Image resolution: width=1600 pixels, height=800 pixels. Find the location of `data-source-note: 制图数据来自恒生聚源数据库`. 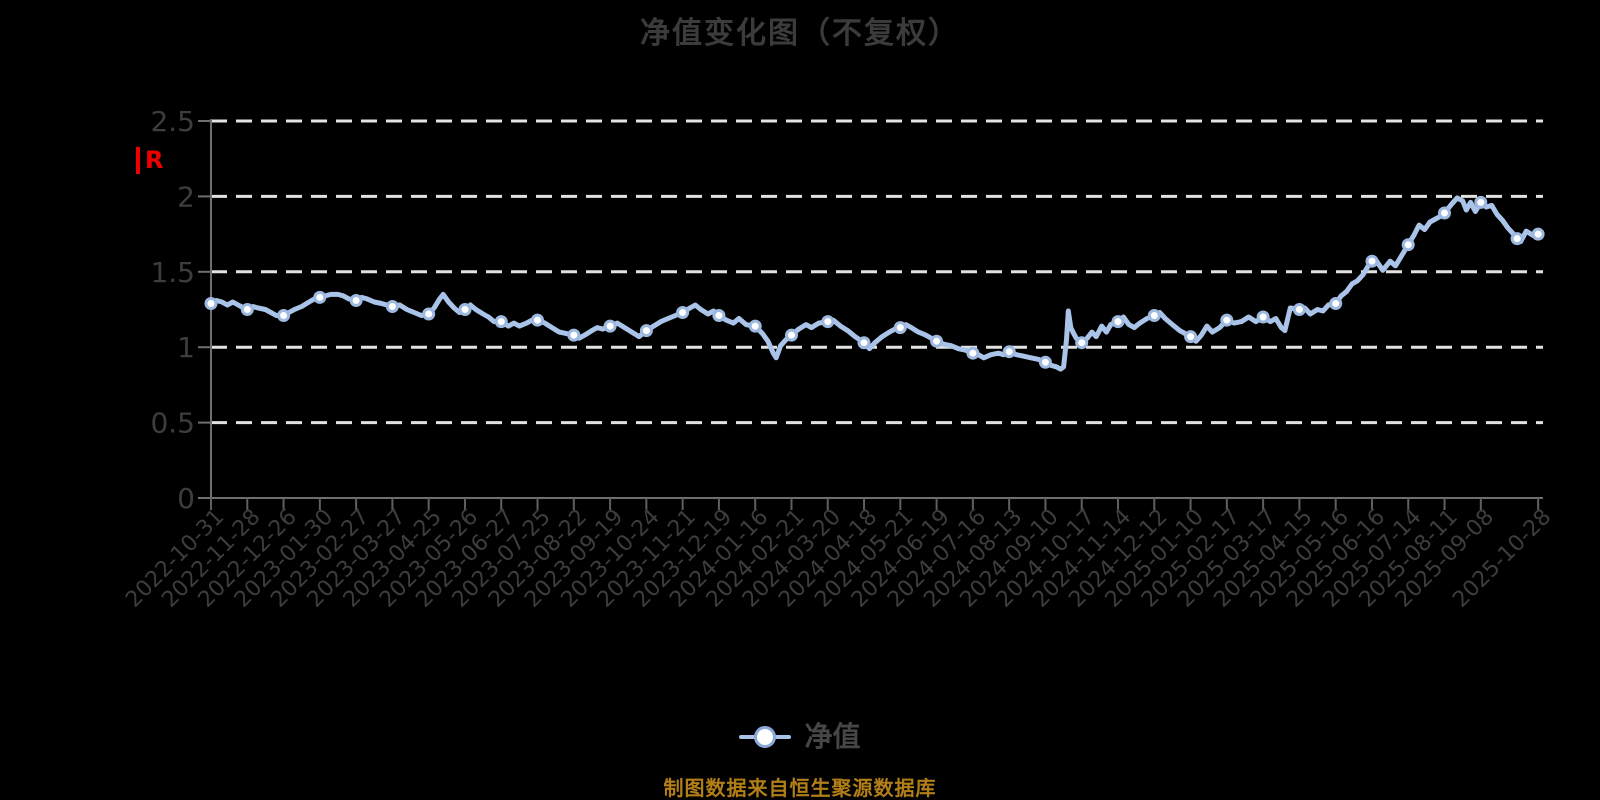

data-source-note: 制图数据来自恒生聚源数据库 is located at coordinates (800, 788).